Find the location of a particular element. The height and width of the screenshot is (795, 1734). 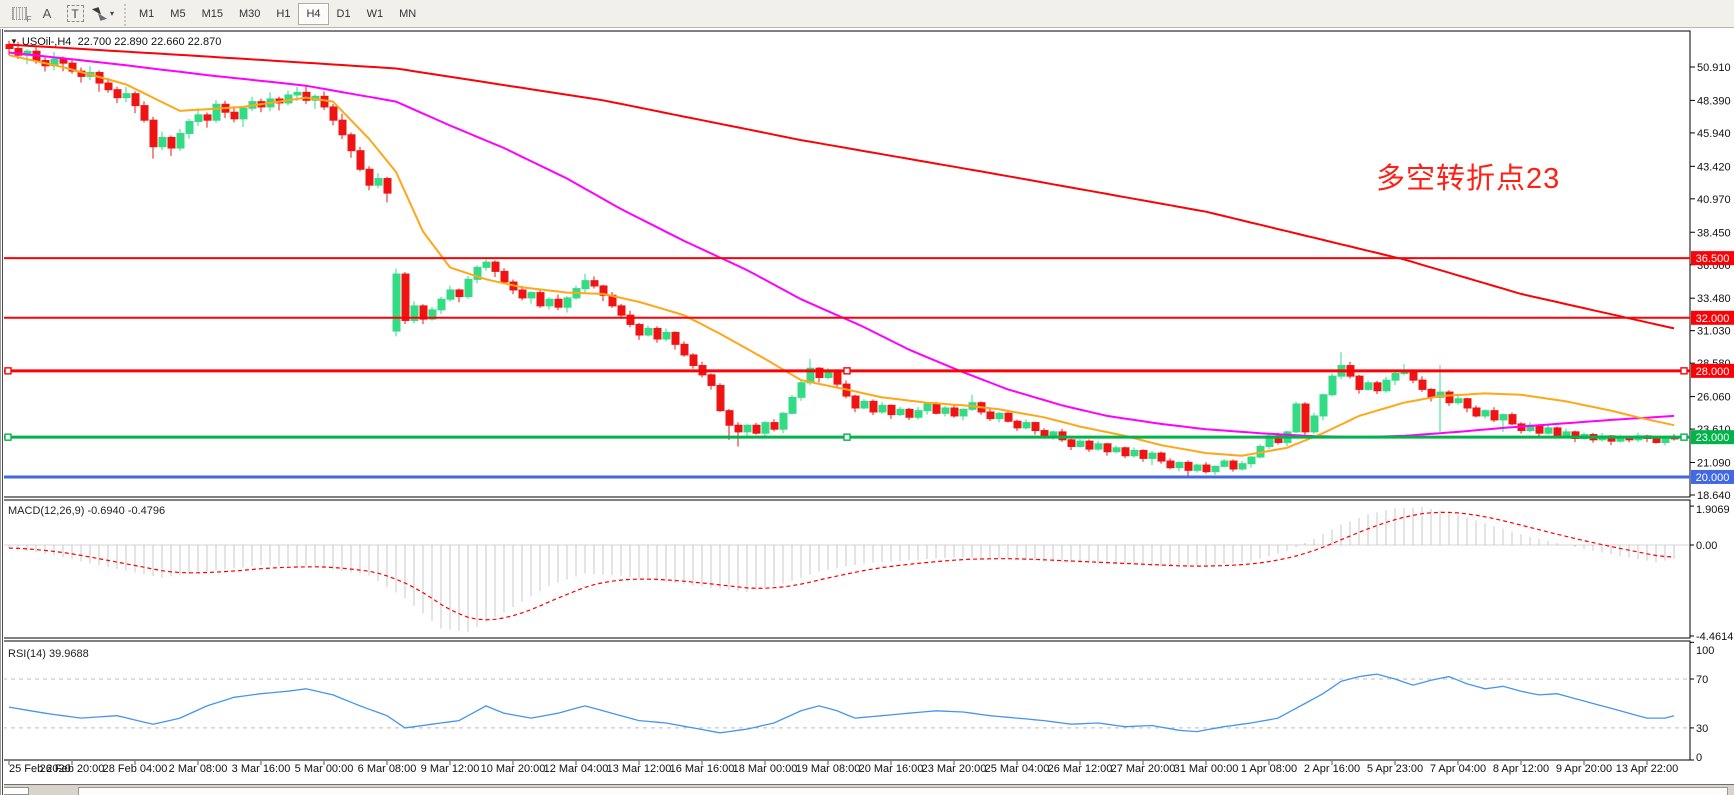

timeframe-button-h4: H4 is located at coordinates (313, 13).